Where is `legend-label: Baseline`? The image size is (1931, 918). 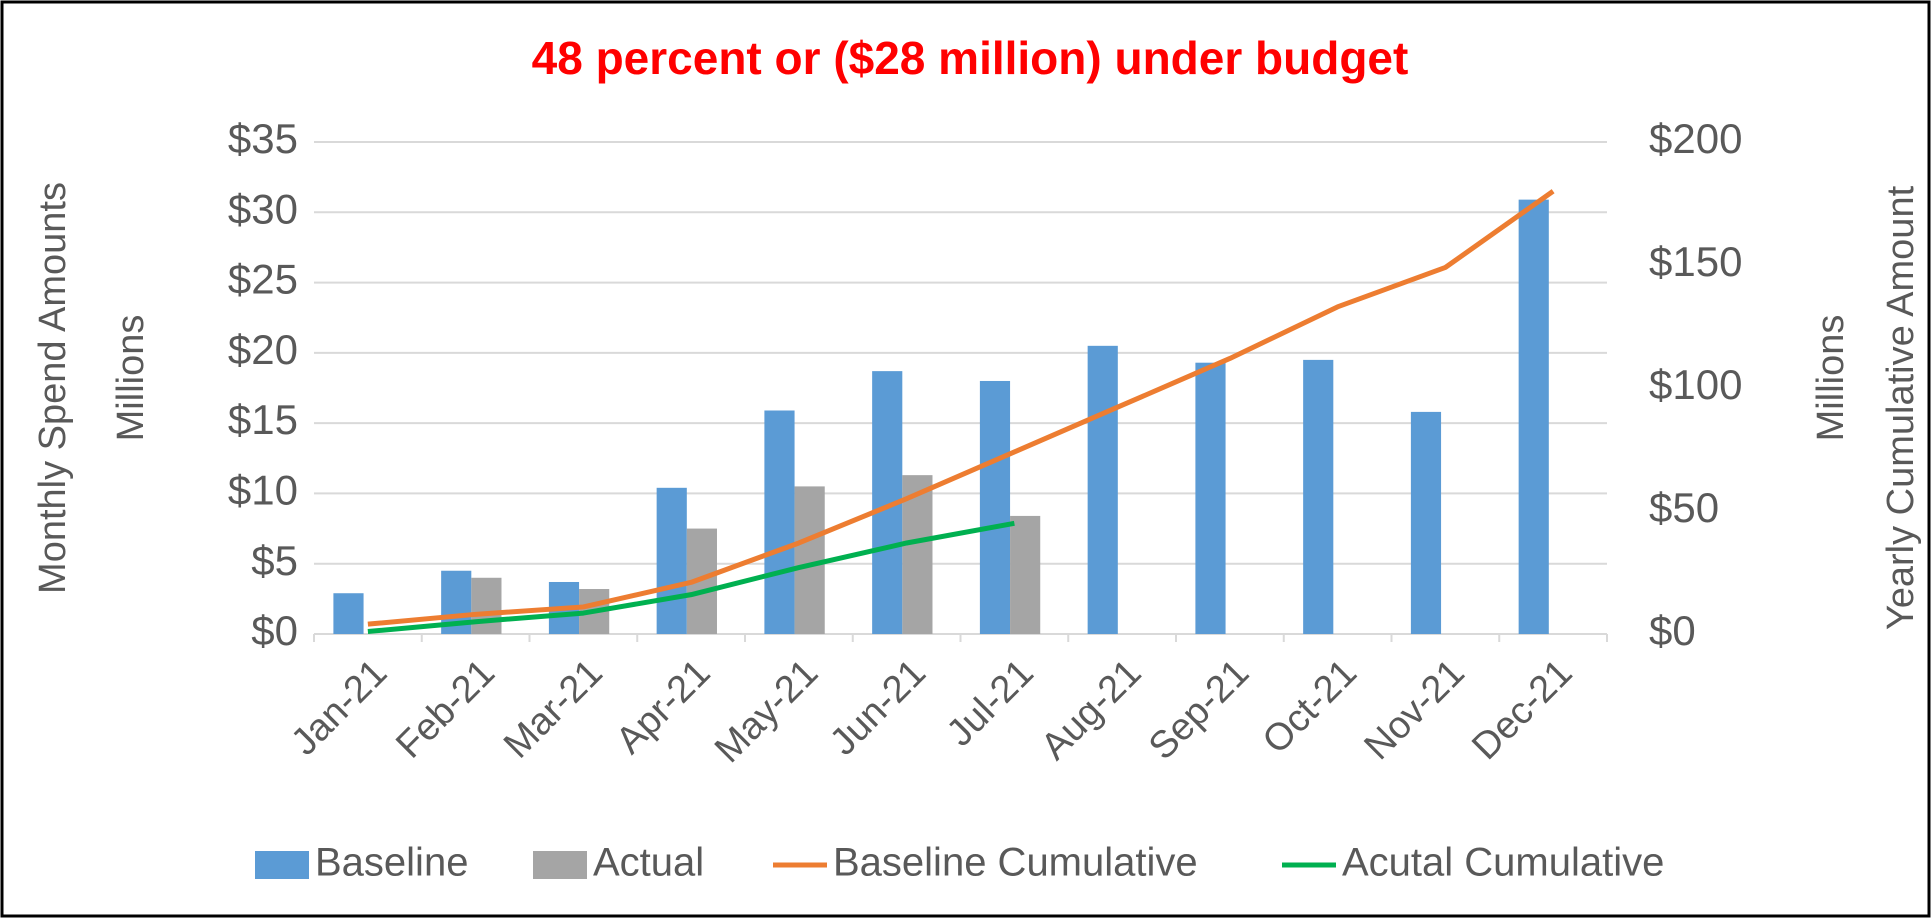 legend-label: Baseline is located at coordinates (391, 863).